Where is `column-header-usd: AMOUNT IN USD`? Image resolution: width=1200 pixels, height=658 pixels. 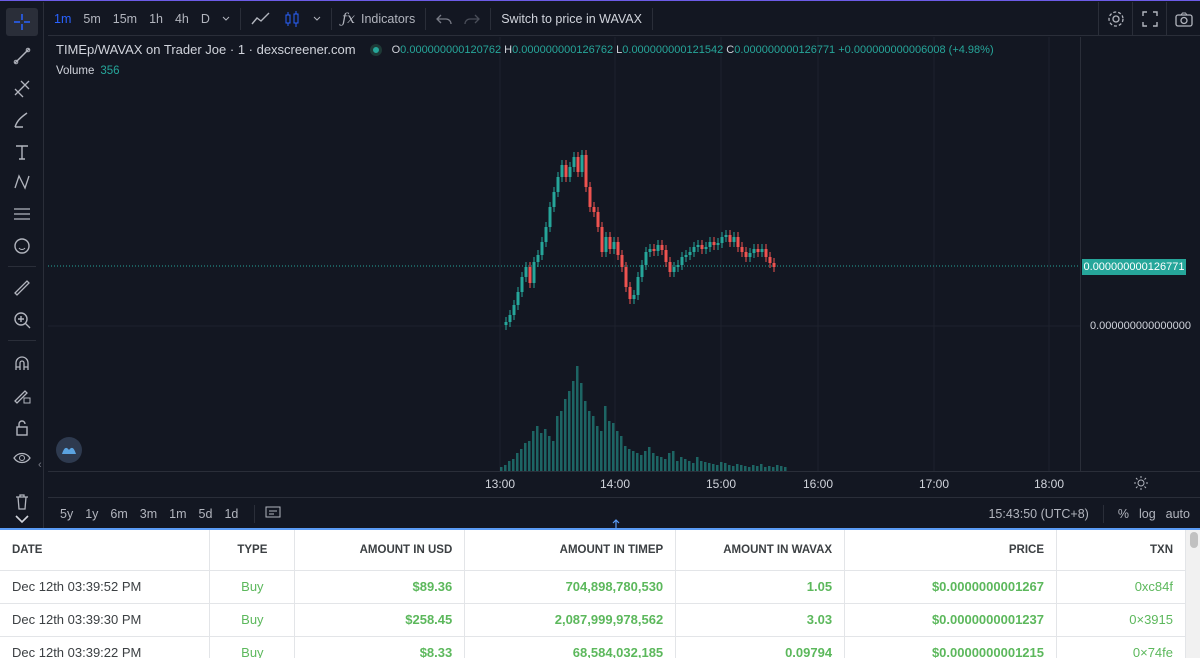 column-header-usd: AMOUNT IN USD is located at coordinates (380, 550).